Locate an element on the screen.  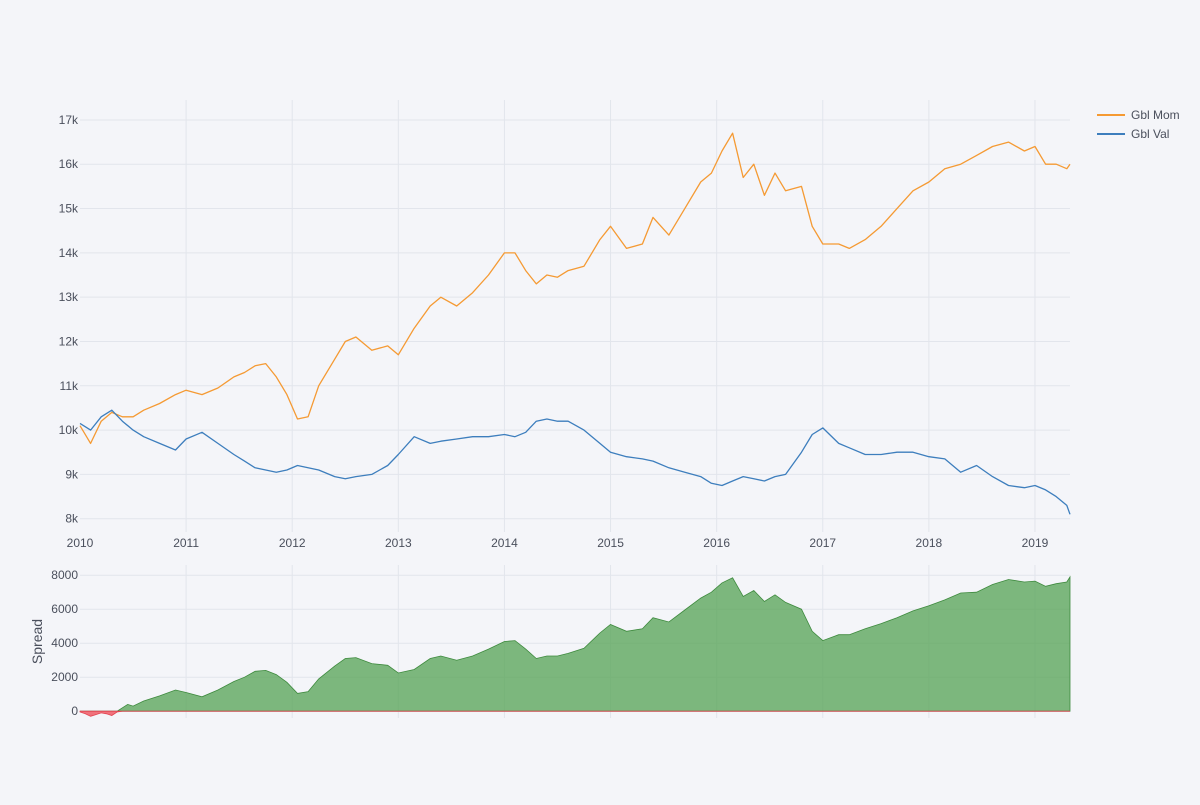
x-tick-label-2018: 2018 is located at coordinates (929, 543).